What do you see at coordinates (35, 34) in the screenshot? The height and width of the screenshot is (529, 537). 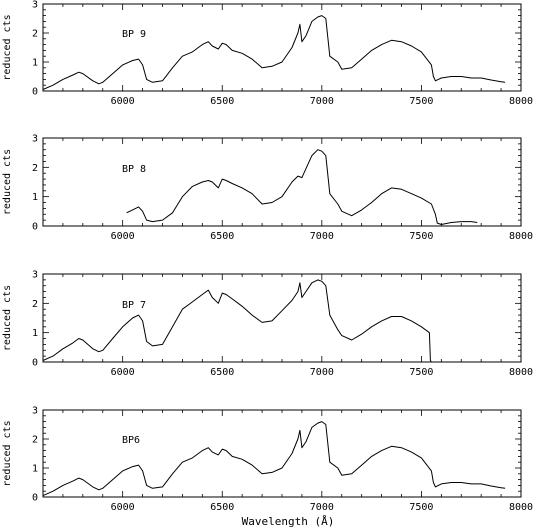 I see `panel-1-y-tick-label: 2` at bounding box center [35, 34].